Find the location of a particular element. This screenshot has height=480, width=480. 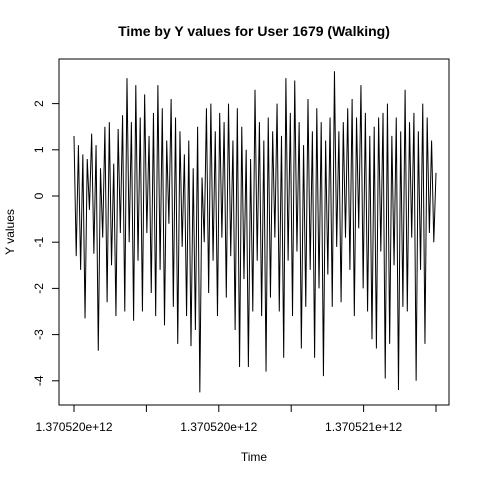

x-axis-label: Time is located at coordinates (254, 457).